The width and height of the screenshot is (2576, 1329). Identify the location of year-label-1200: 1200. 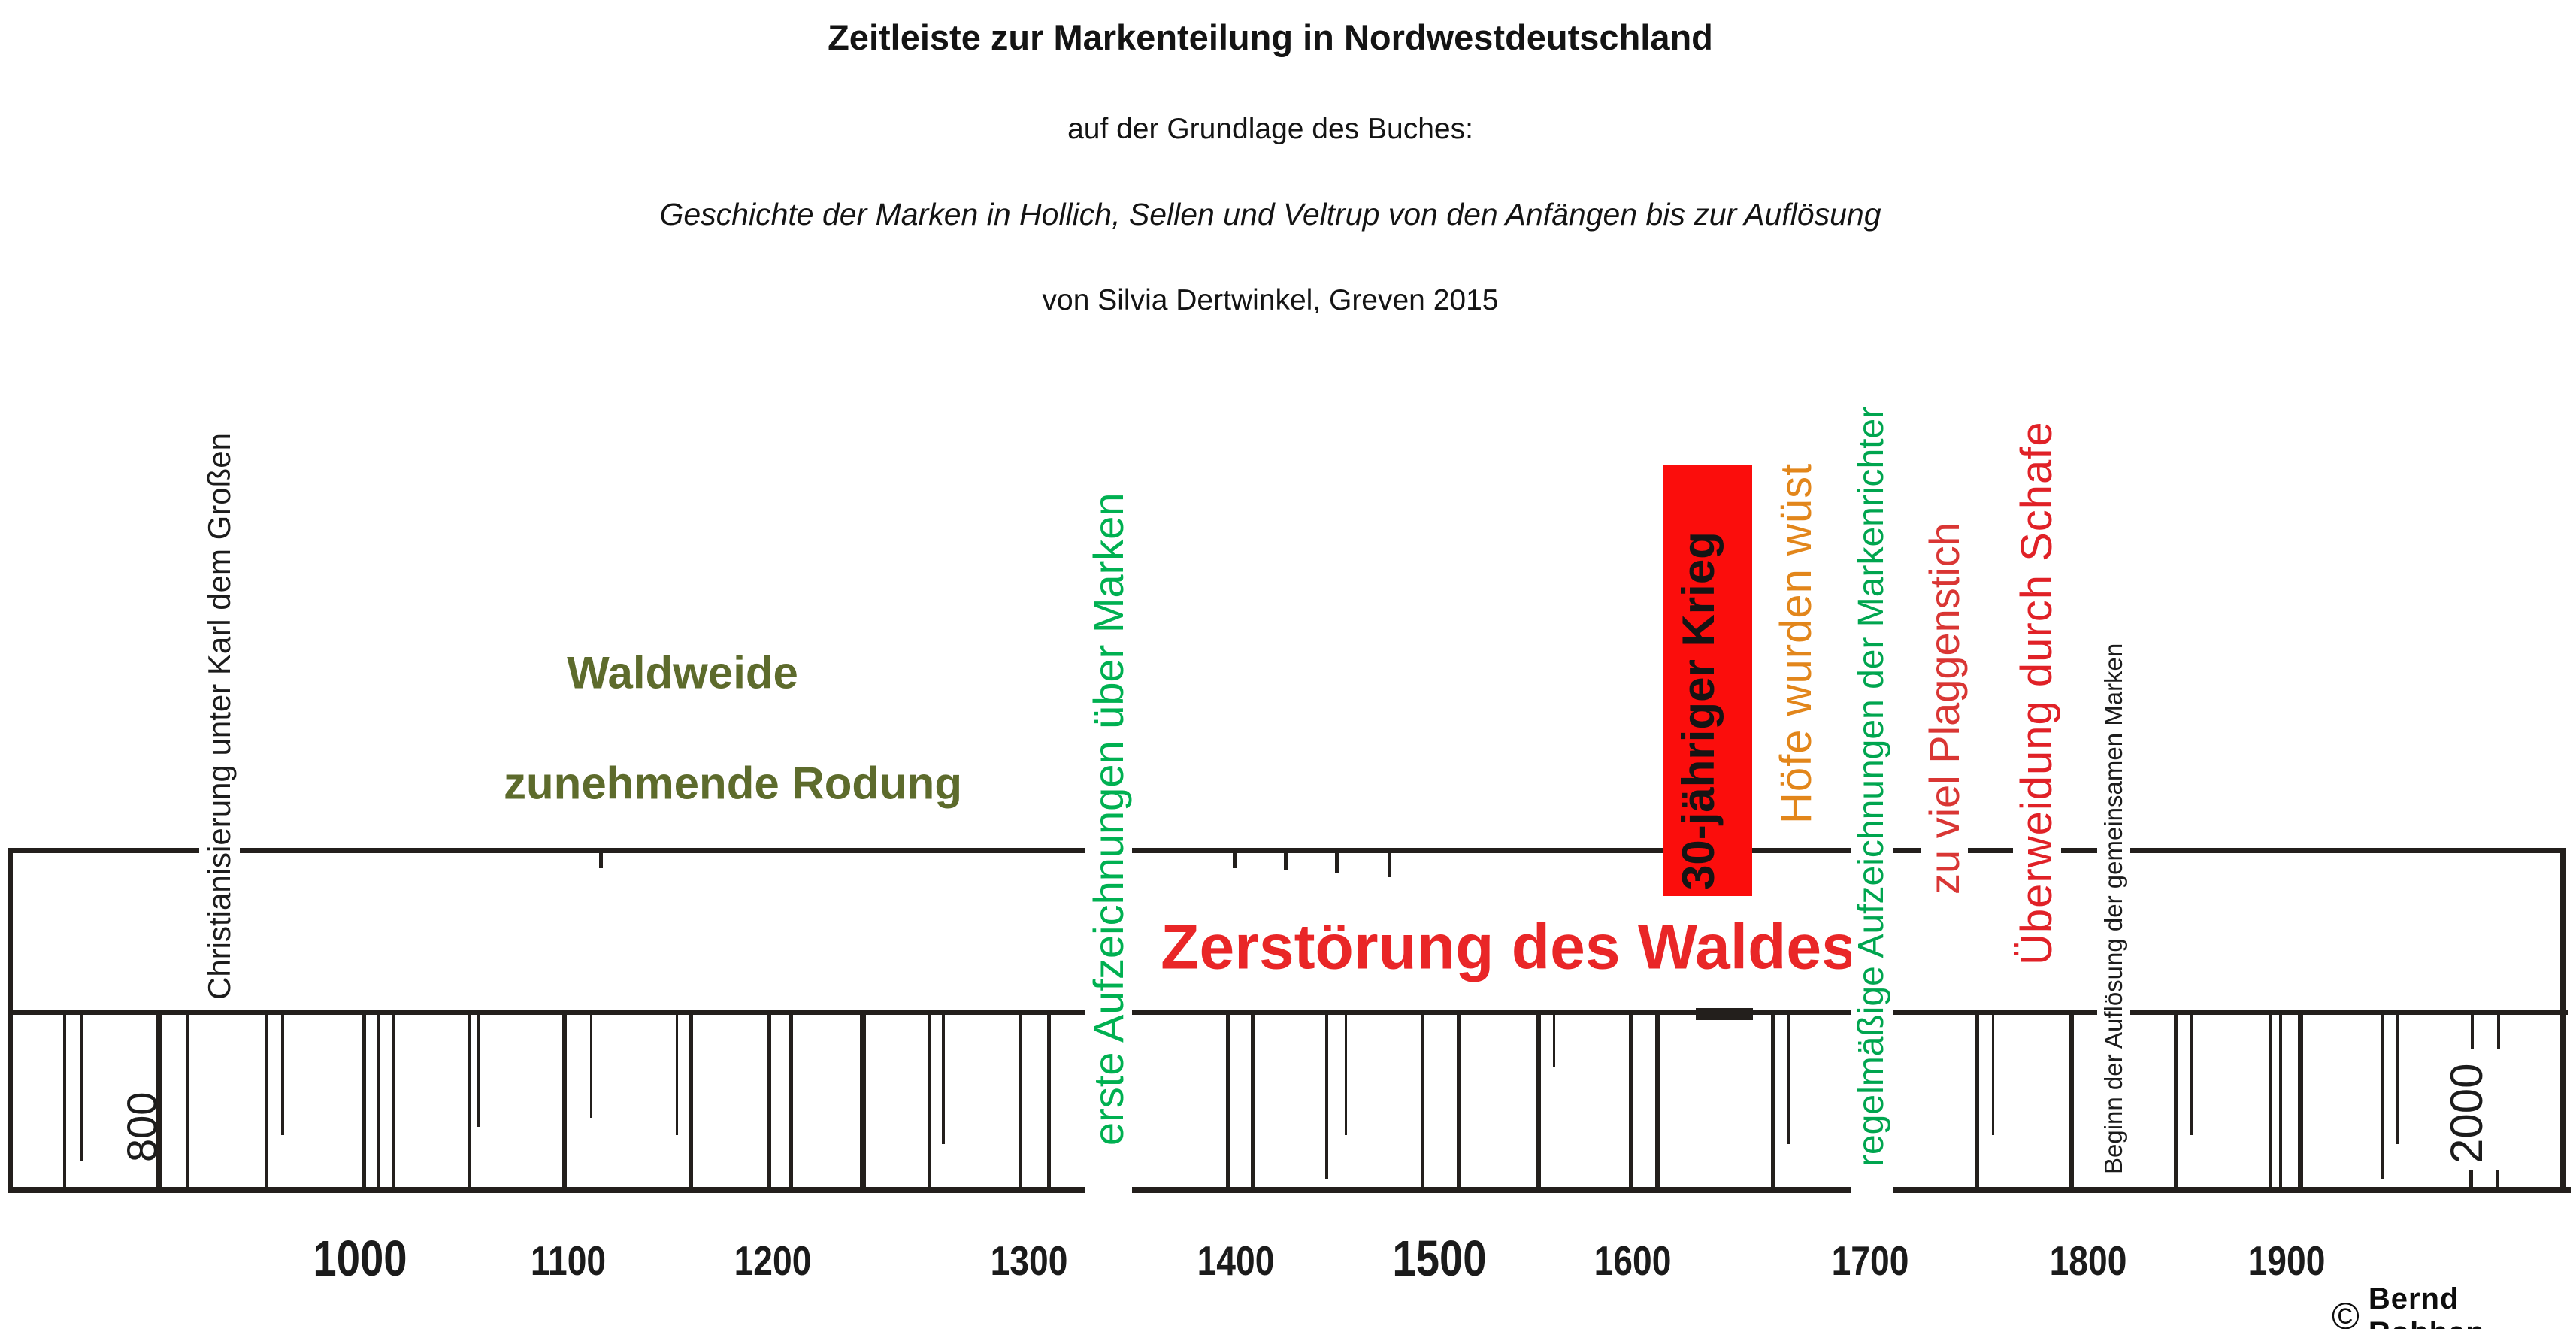
(773, 1260).